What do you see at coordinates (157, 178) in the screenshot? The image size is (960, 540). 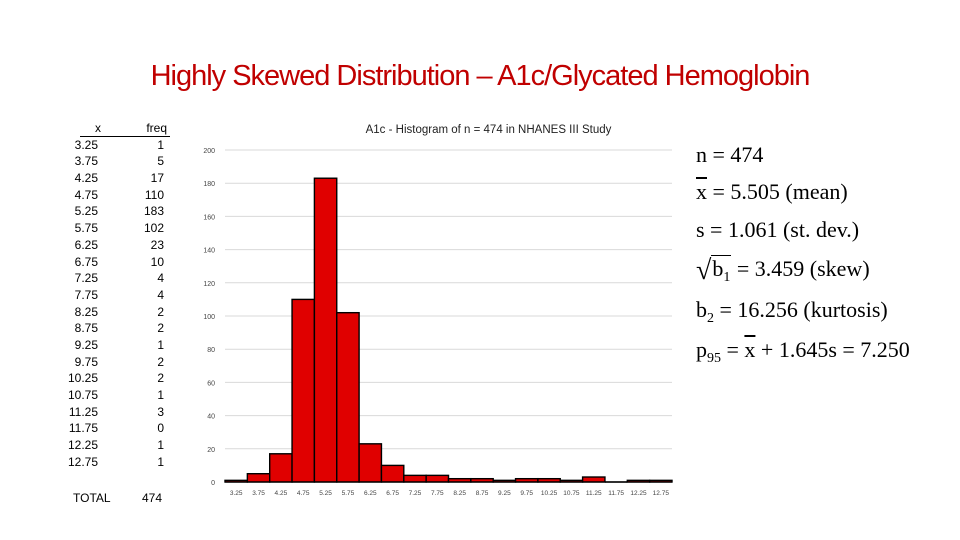 I see `table-cell-freq: 17` at bounding box center [157, 178].